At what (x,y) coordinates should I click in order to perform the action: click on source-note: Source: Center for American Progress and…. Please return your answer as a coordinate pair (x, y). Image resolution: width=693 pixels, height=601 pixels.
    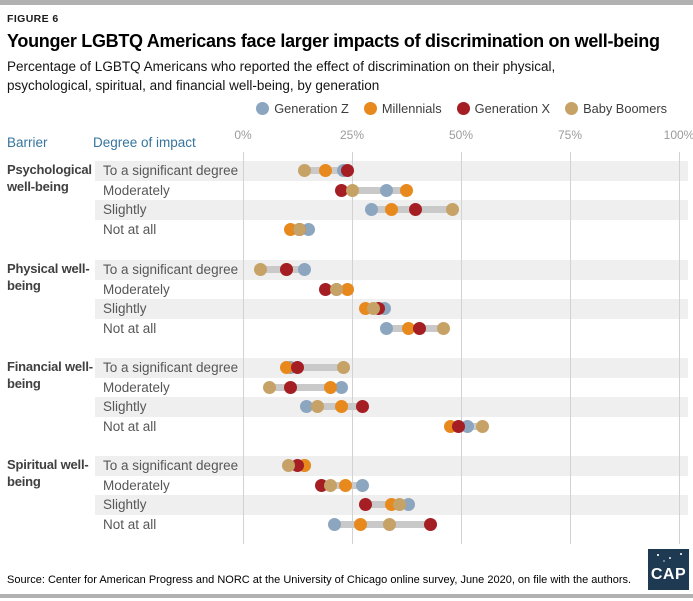
    Looking at the image, I should click on (319, 580).